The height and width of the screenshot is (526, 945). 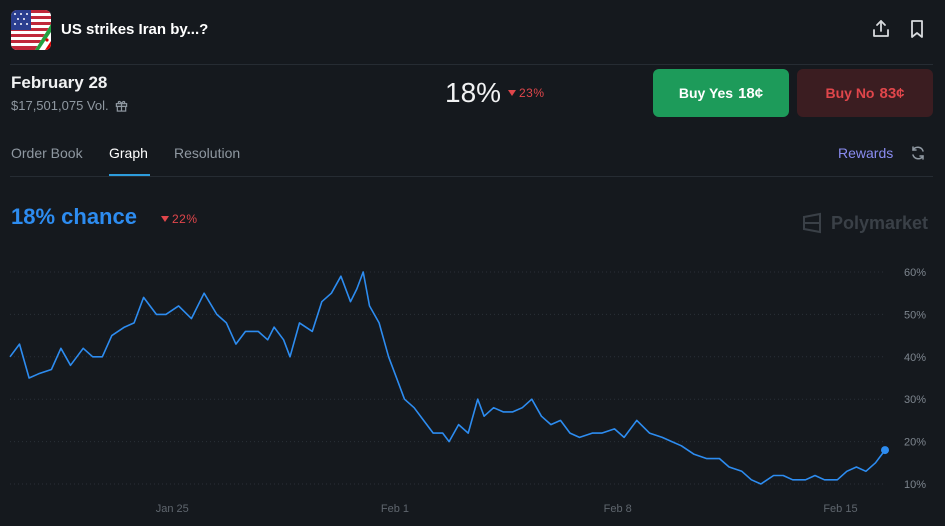 I want to click on buy-yes-label: Buy Yes, so click(x=706, y=93).